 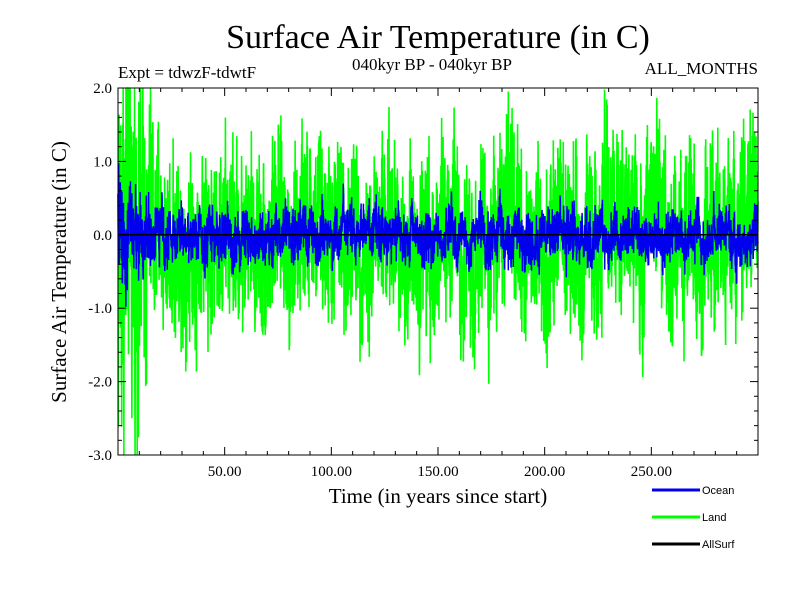 I want to click on x-tick-label: 150.00, so click(x=437, y=472).